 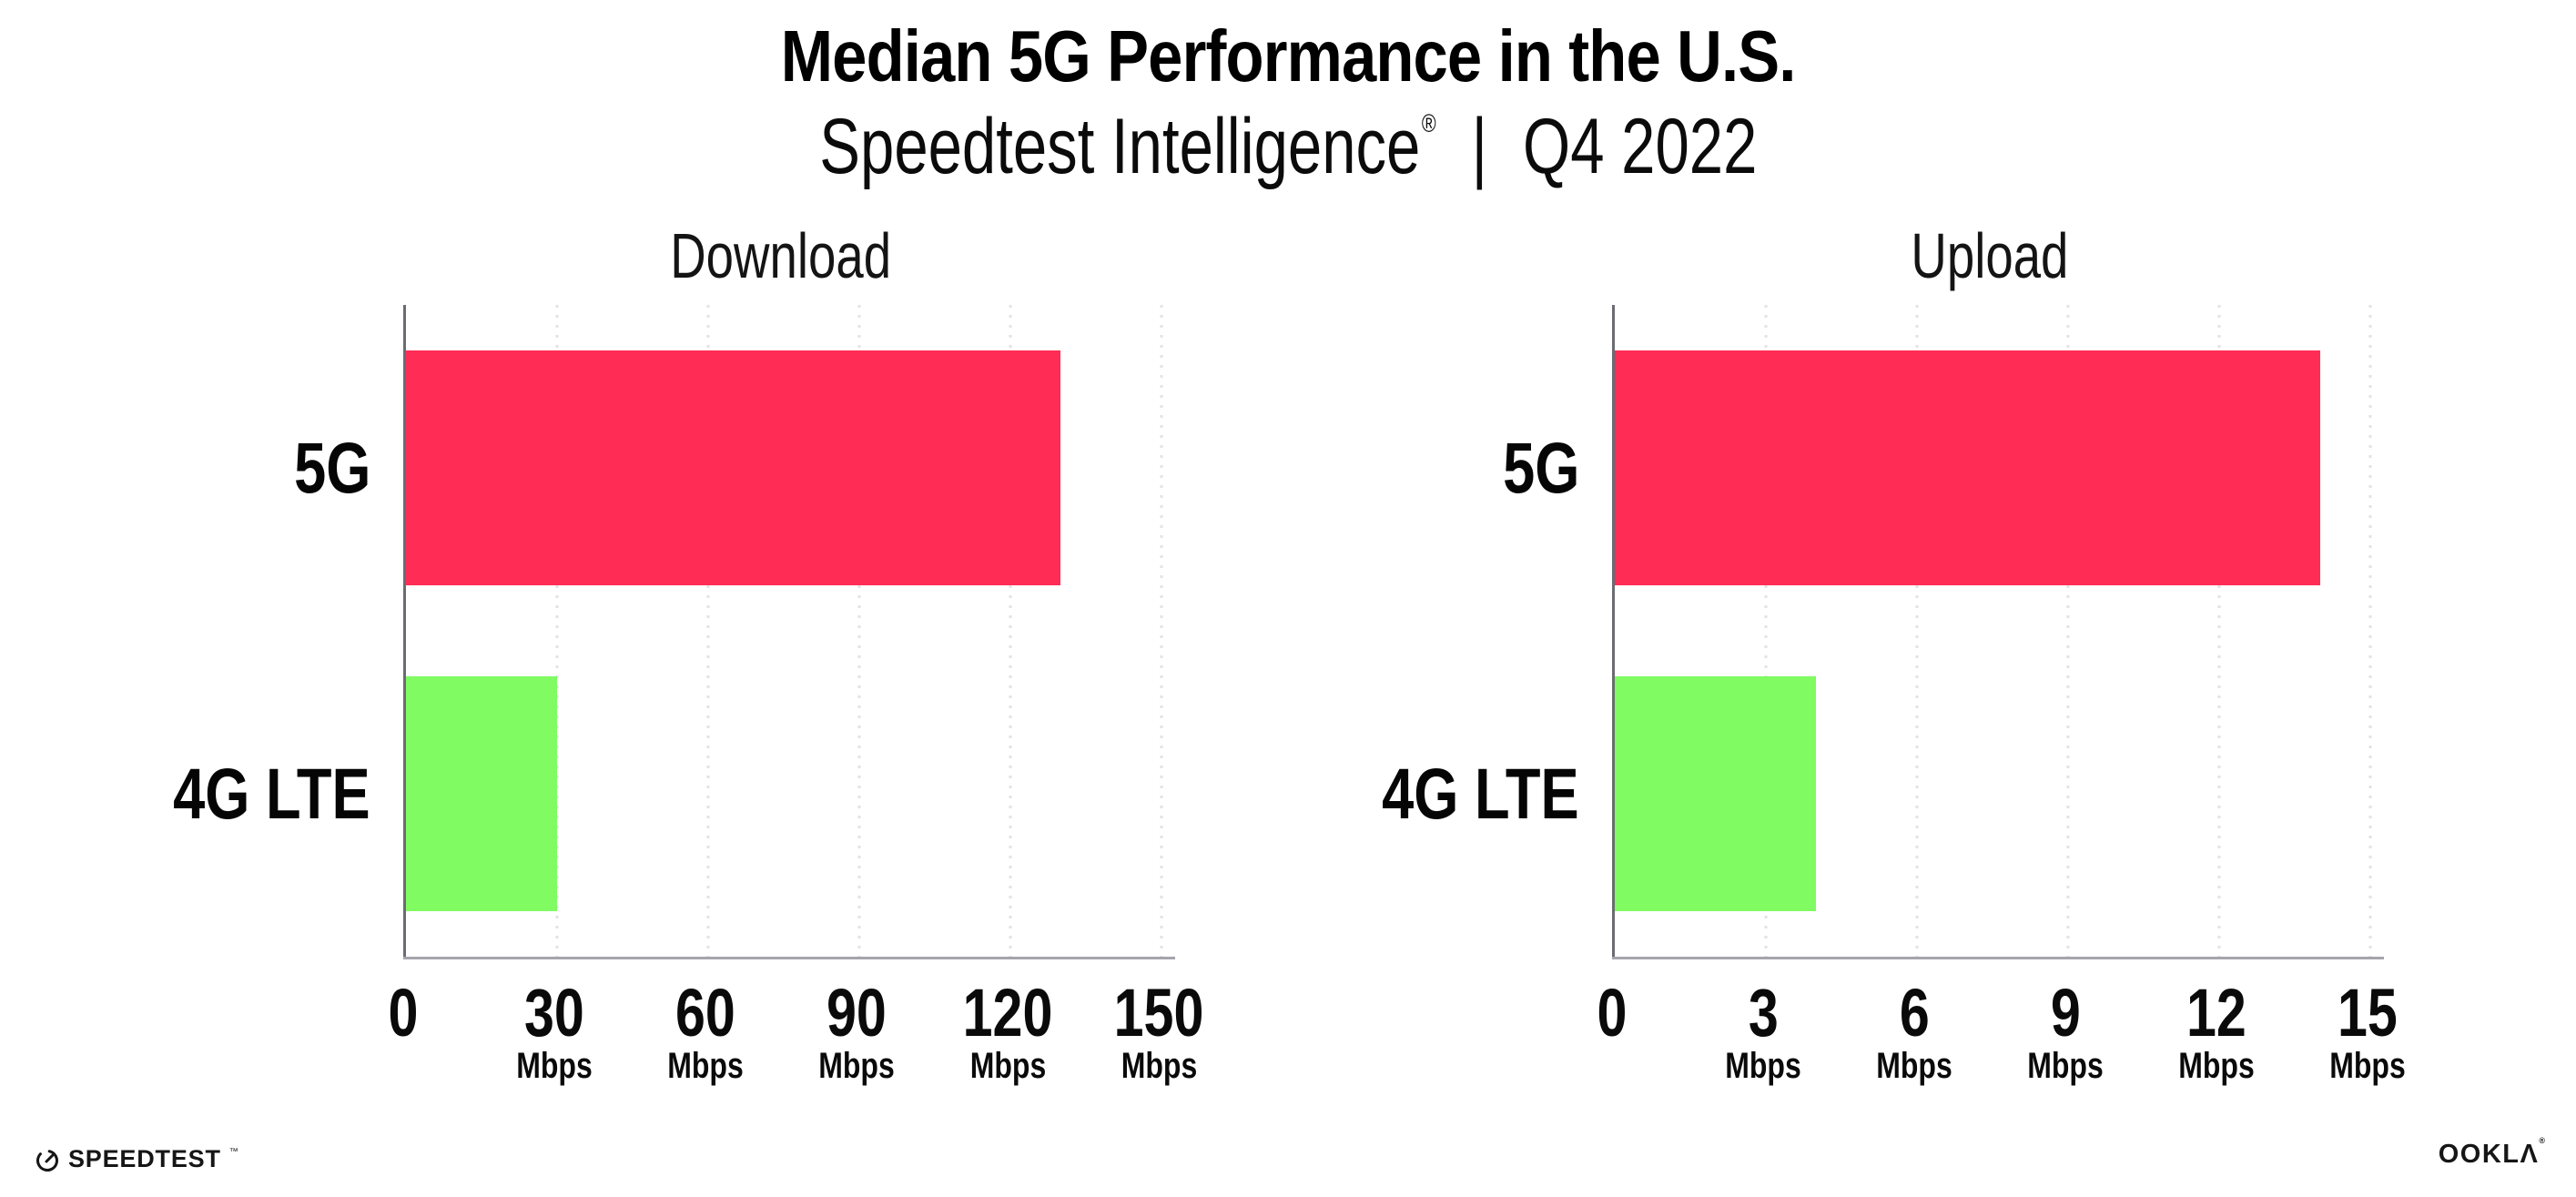 What do you see at coordinates (1917, 631) in the screenshot?
I see `gridline-6-mbps` at bounding box center [1917, 631].